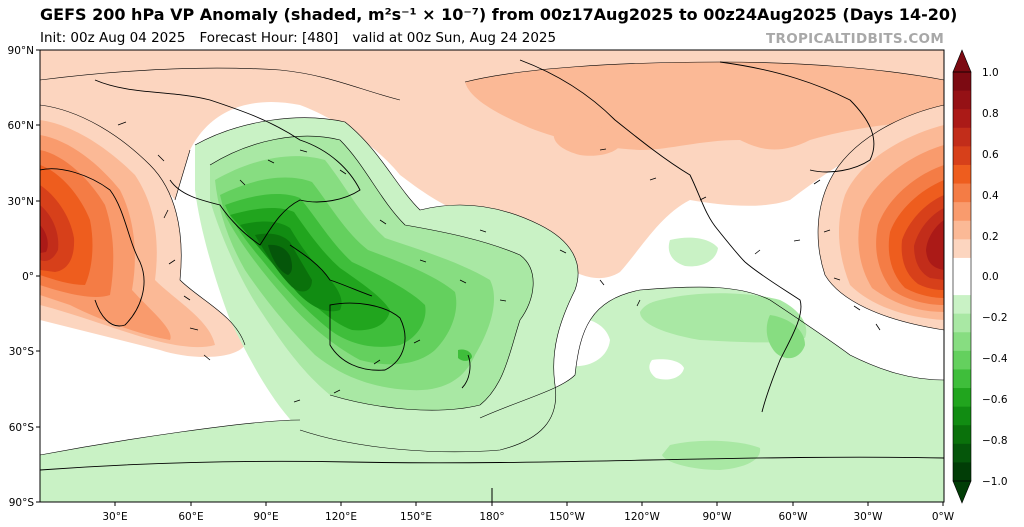  Describe the element at coordinates (114, 517) in the screenshot. I see `lon-label: 30°E` at that location.